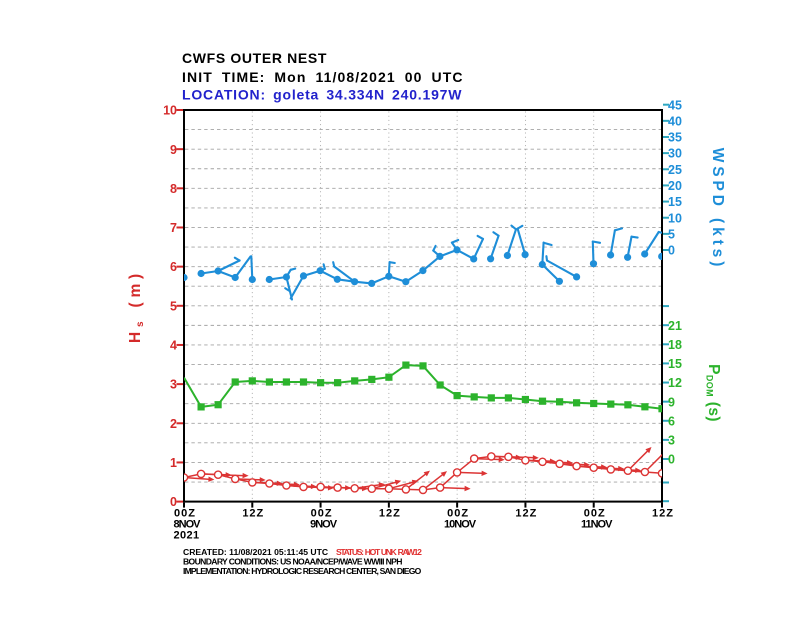 Image resolution: width=792 pixels, height=617 pixels. I want to click on svg-text: 20, so click(675, 186).